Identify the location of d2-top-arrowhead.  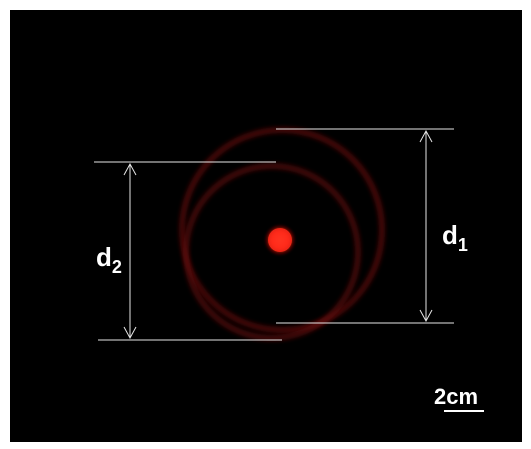
(130, 169).